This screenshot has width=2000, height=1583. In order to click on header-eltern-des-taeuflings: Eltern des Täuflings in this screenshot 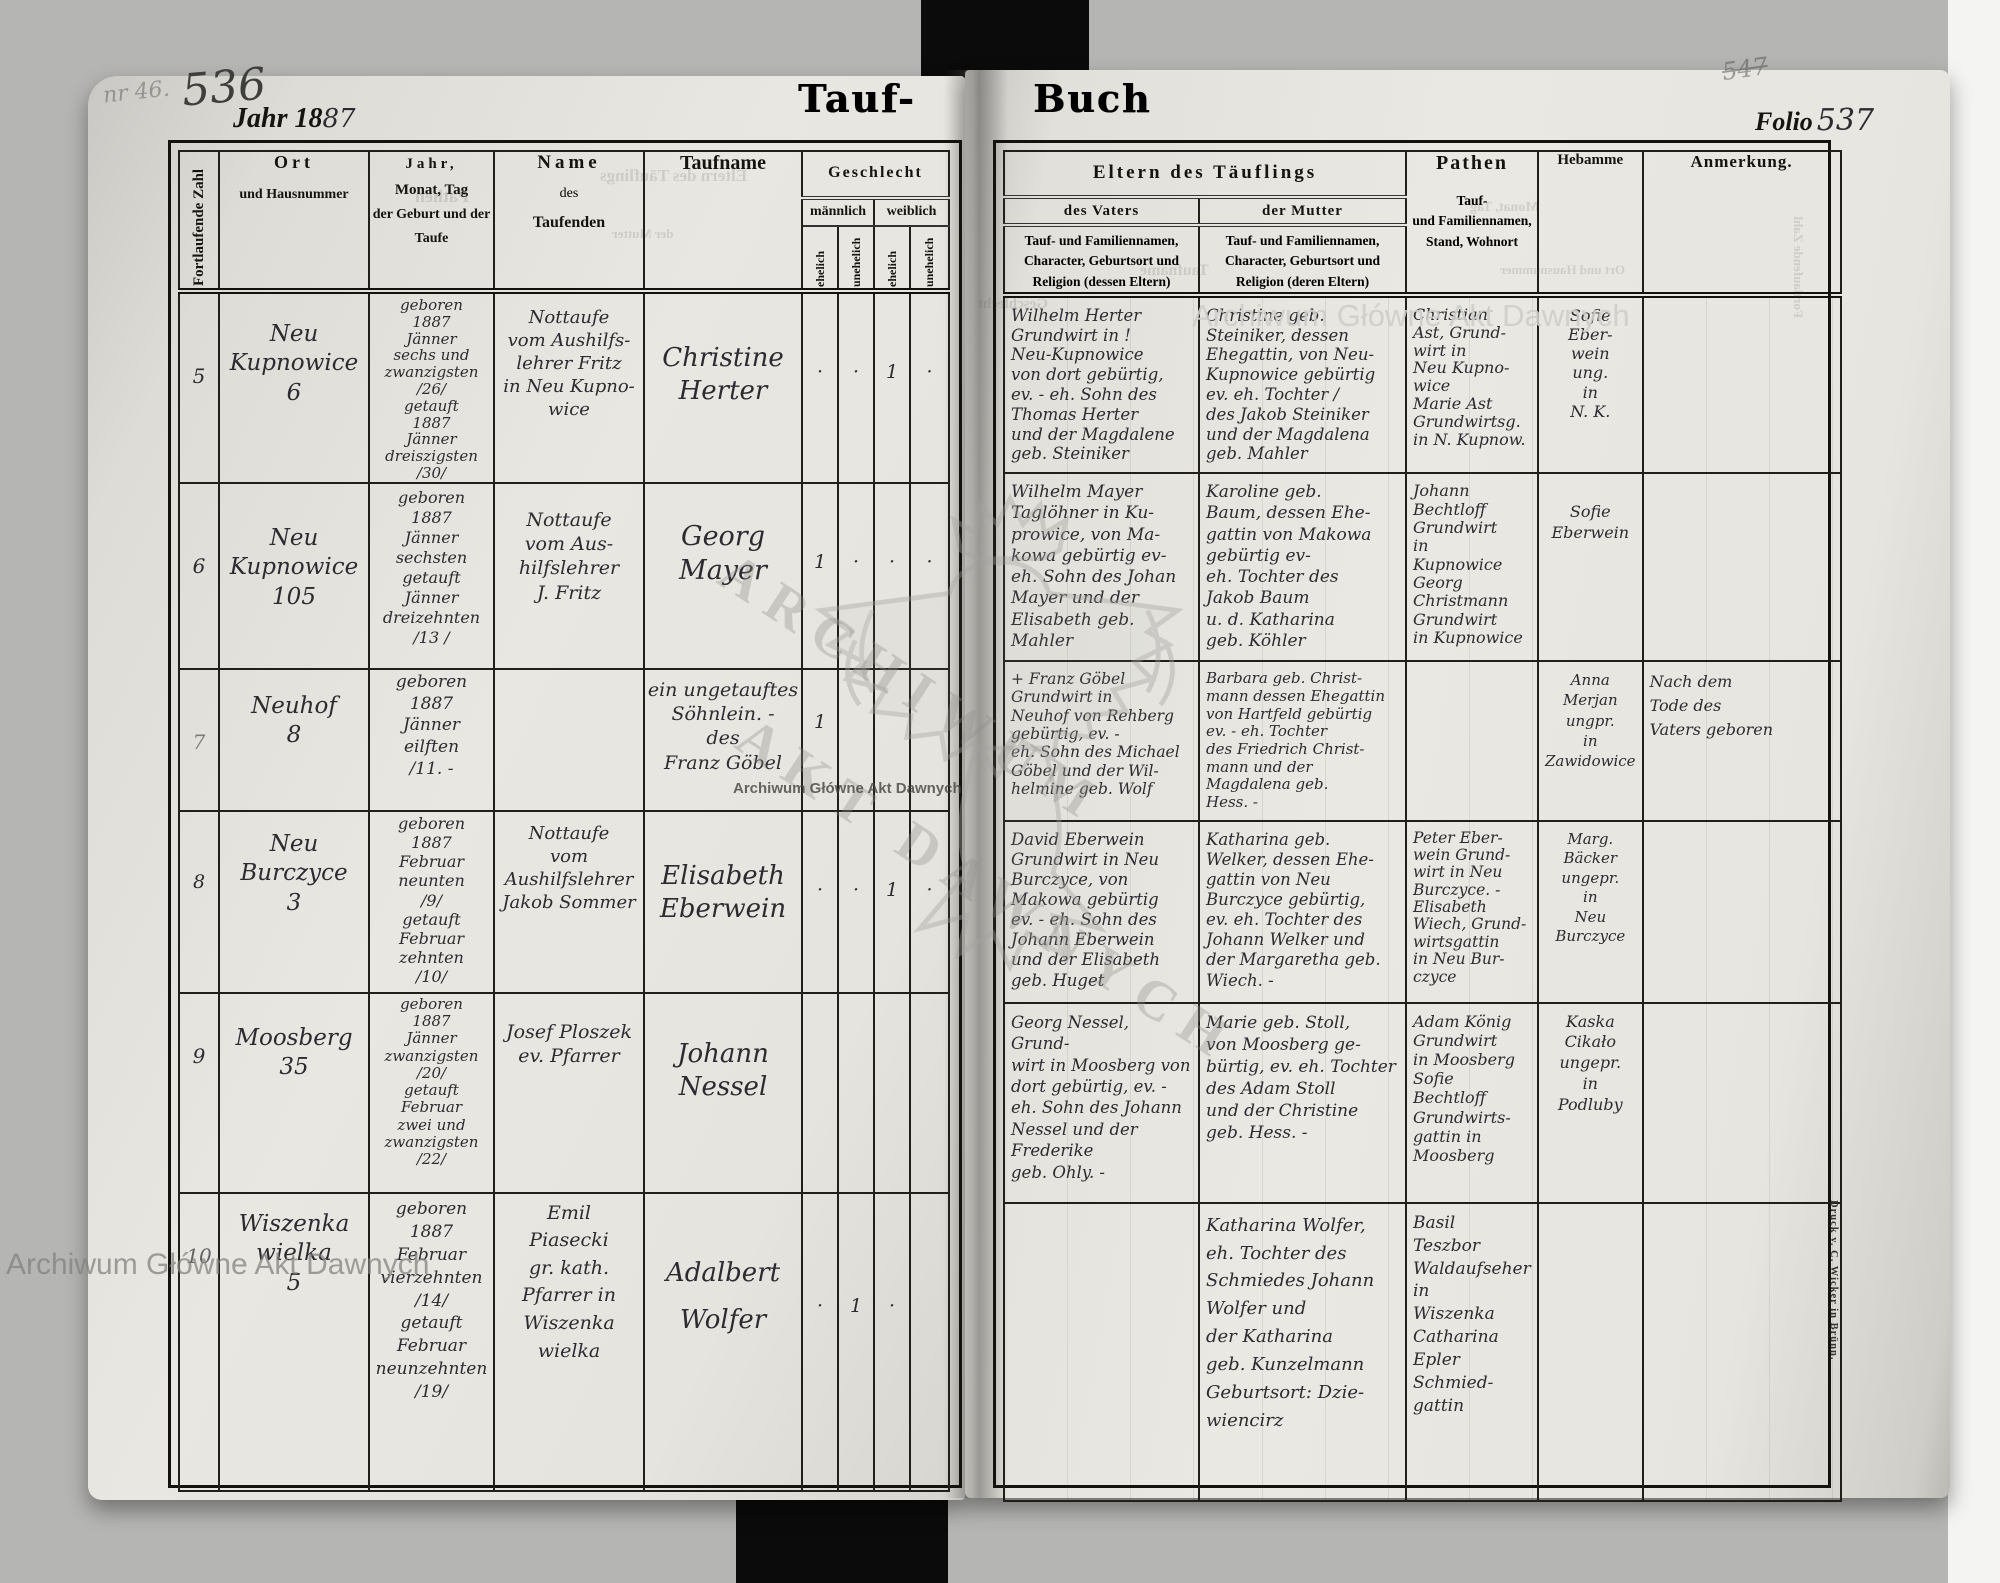, I will do `click(1205, 174)`.